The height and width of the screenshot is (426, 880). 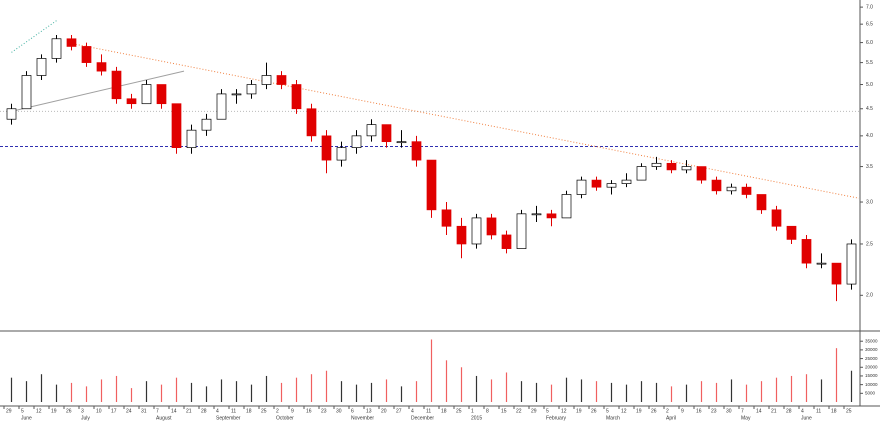 What do you see at coordinates (774, 411) in the screenshot?
I see `x-tick-label: 21` at bounding box center [774, 411].